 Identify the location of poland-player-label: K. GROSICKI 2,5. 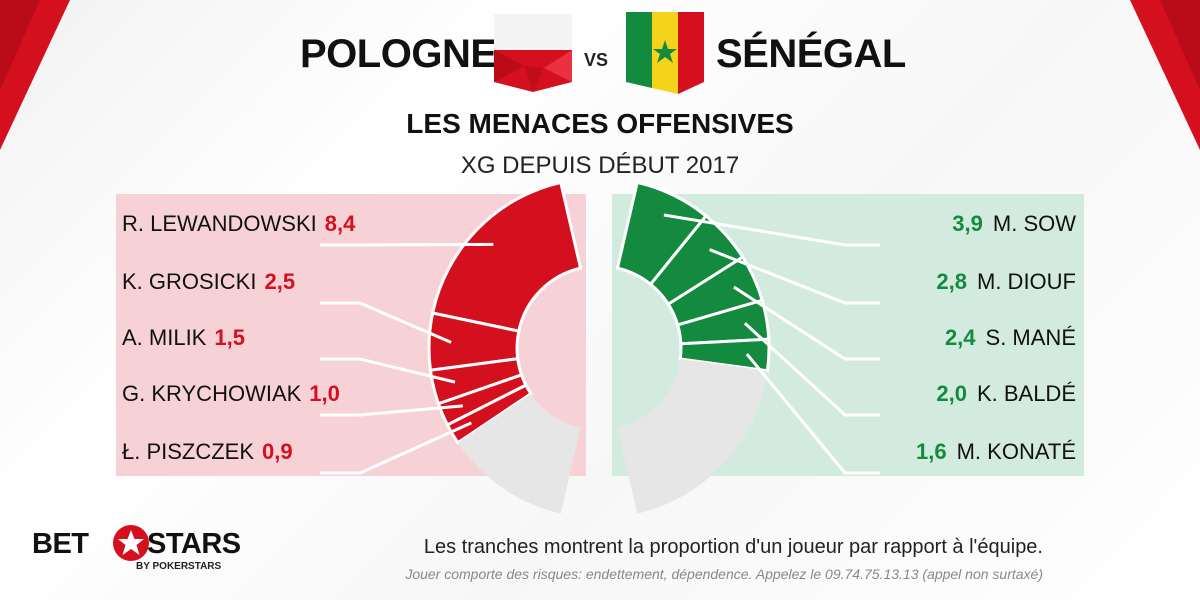
(208, 282).